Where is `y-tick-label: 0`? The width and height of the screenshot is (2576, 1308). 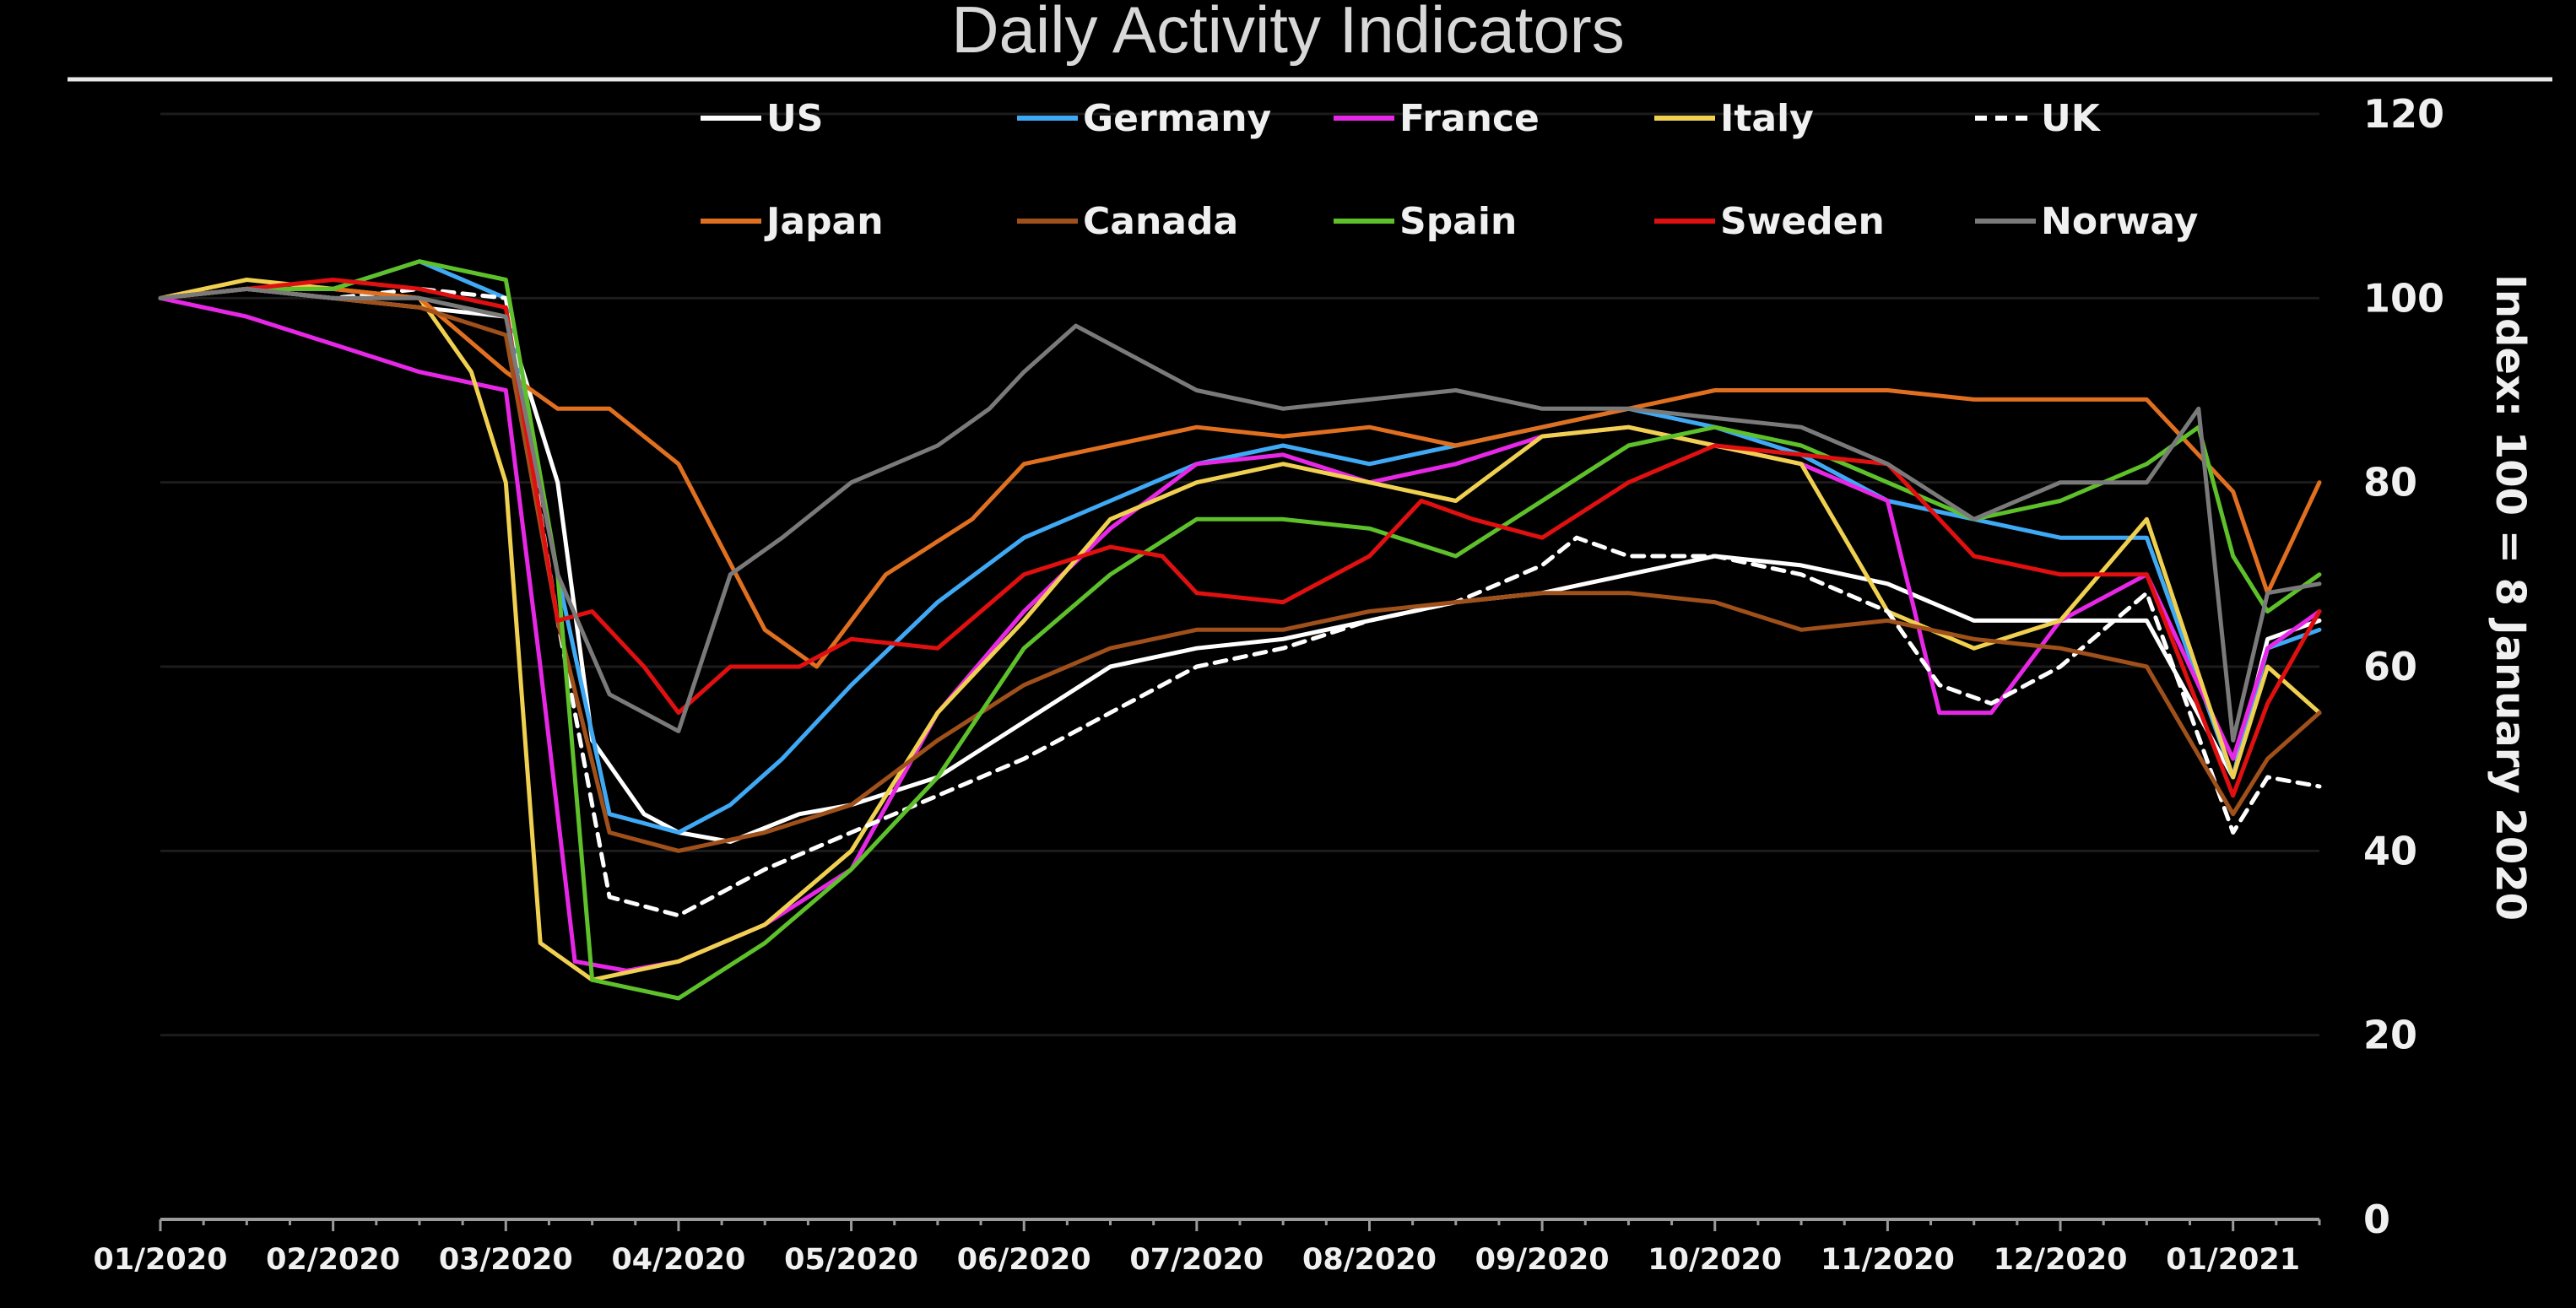
y-tick-label: 0 is located at coordinates (2376, 1219).